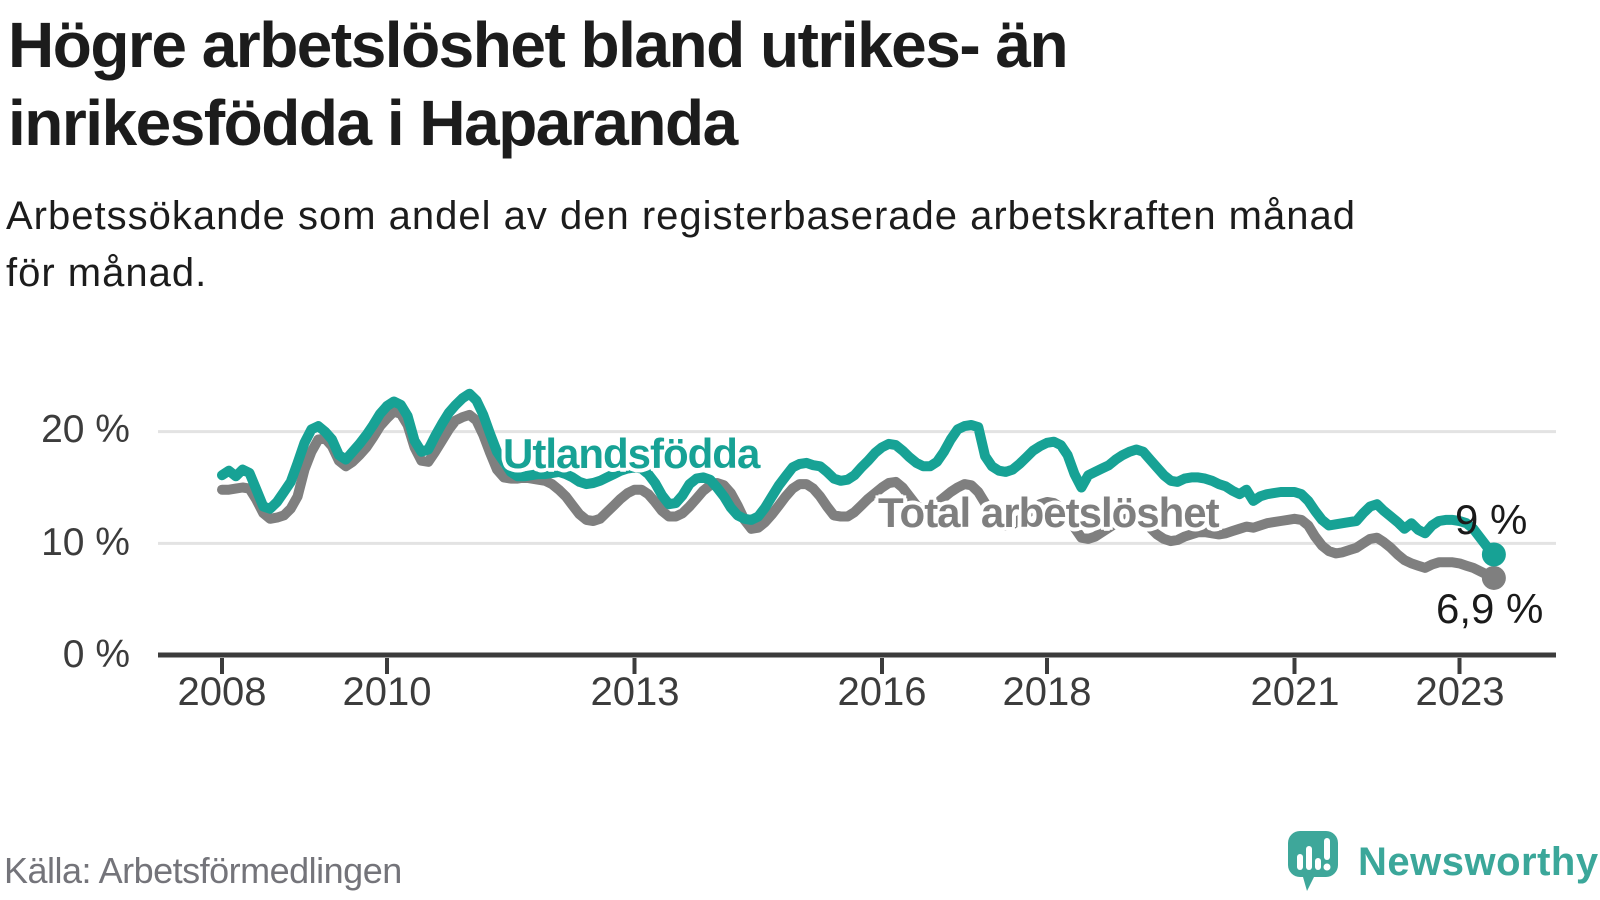 This screenshot has width=1600, height=900. What do you see at coordinates (107, 273) in the screenshot?
I see `subtitle-line-2: för månad.` at bounding box center [107, 273].